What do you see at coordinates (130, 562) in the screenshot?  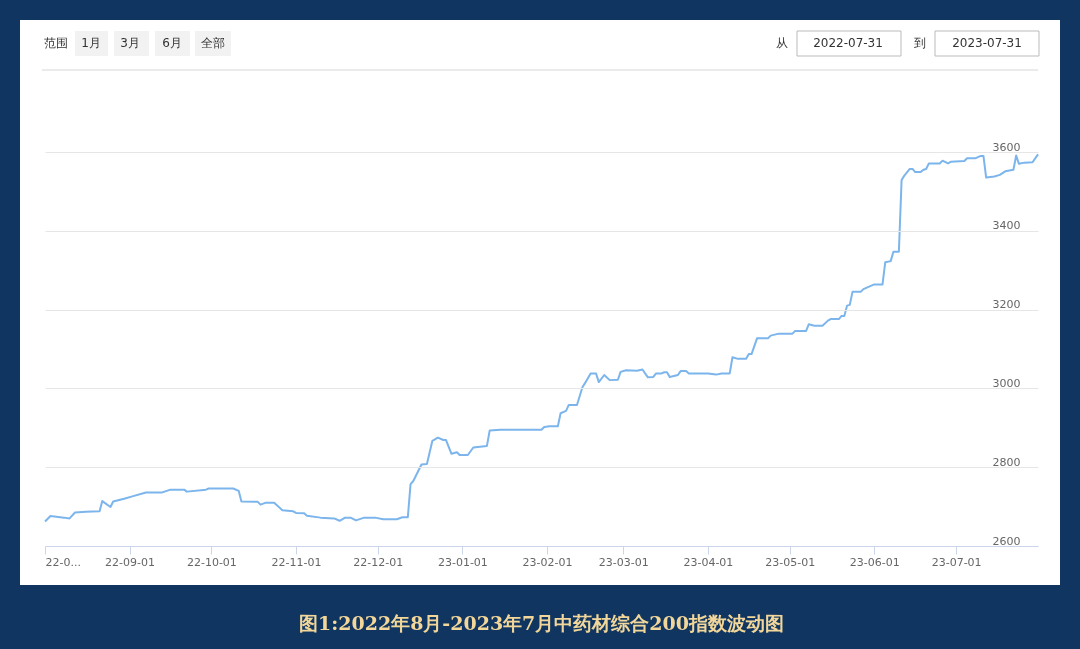 I see `x-tick-label: 22-09-01` at bounding box center [130, 562].